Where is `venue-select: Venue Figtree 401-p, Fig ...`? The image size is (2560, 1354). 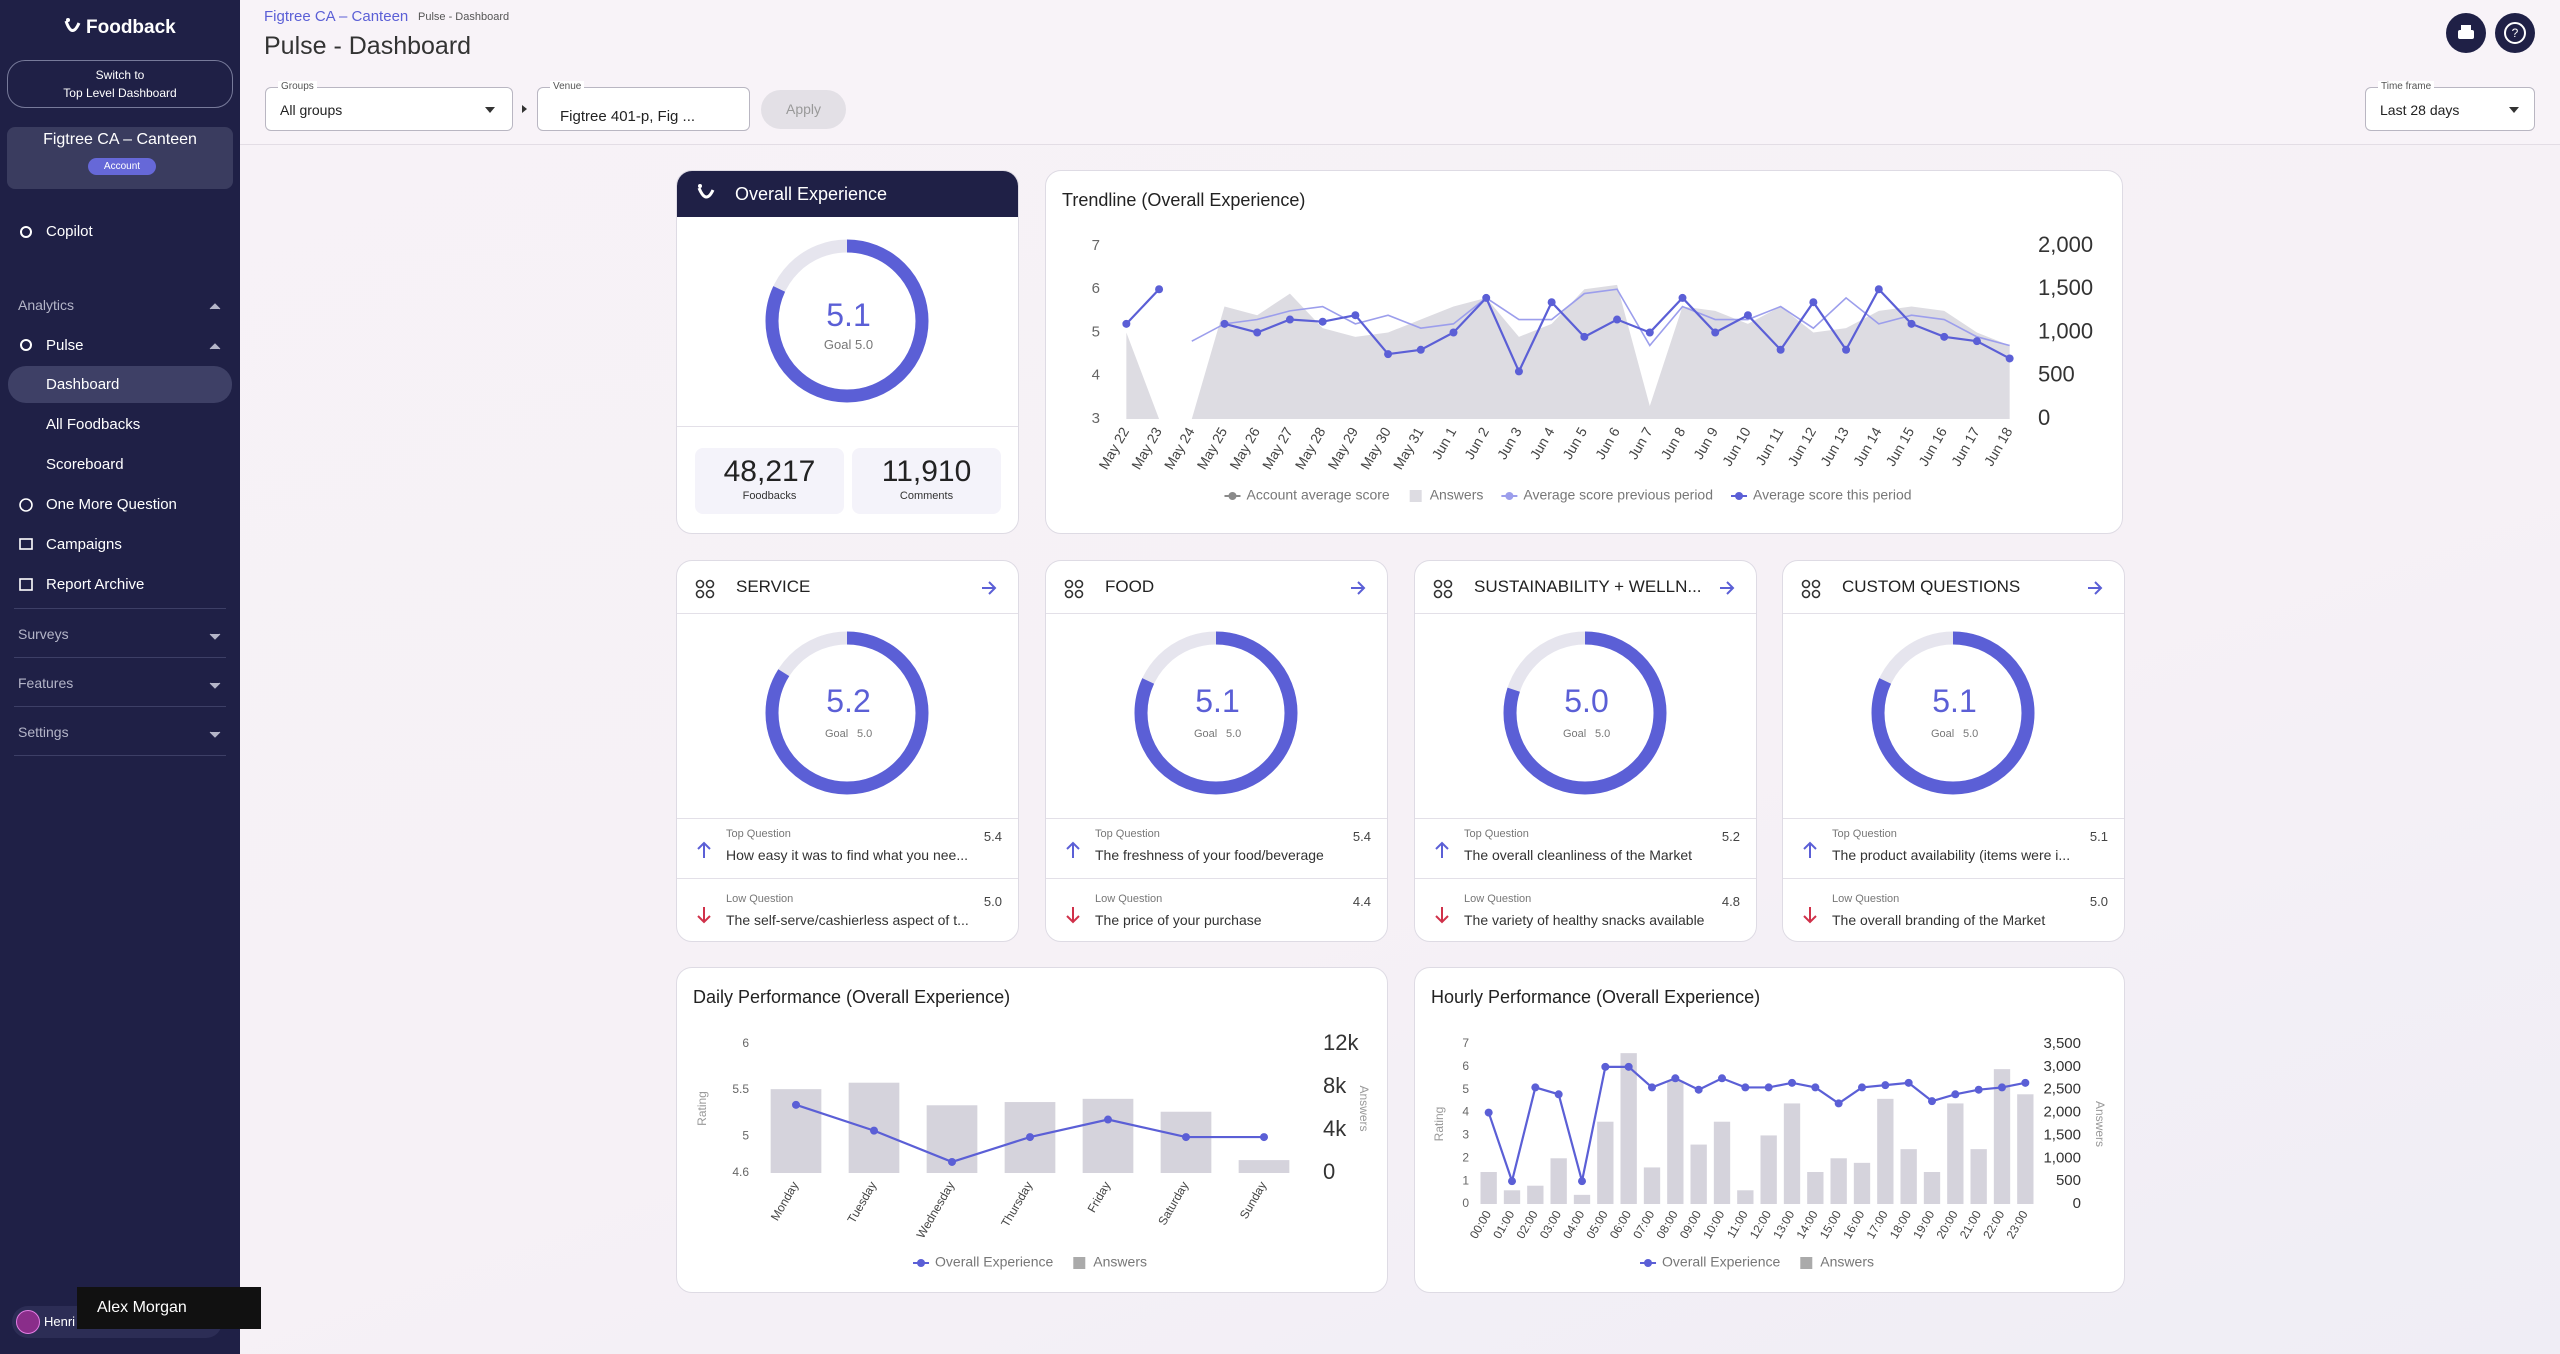 venue-select: Venue Figtree 401-p, Fig ... is located at coordinates (643, 106).